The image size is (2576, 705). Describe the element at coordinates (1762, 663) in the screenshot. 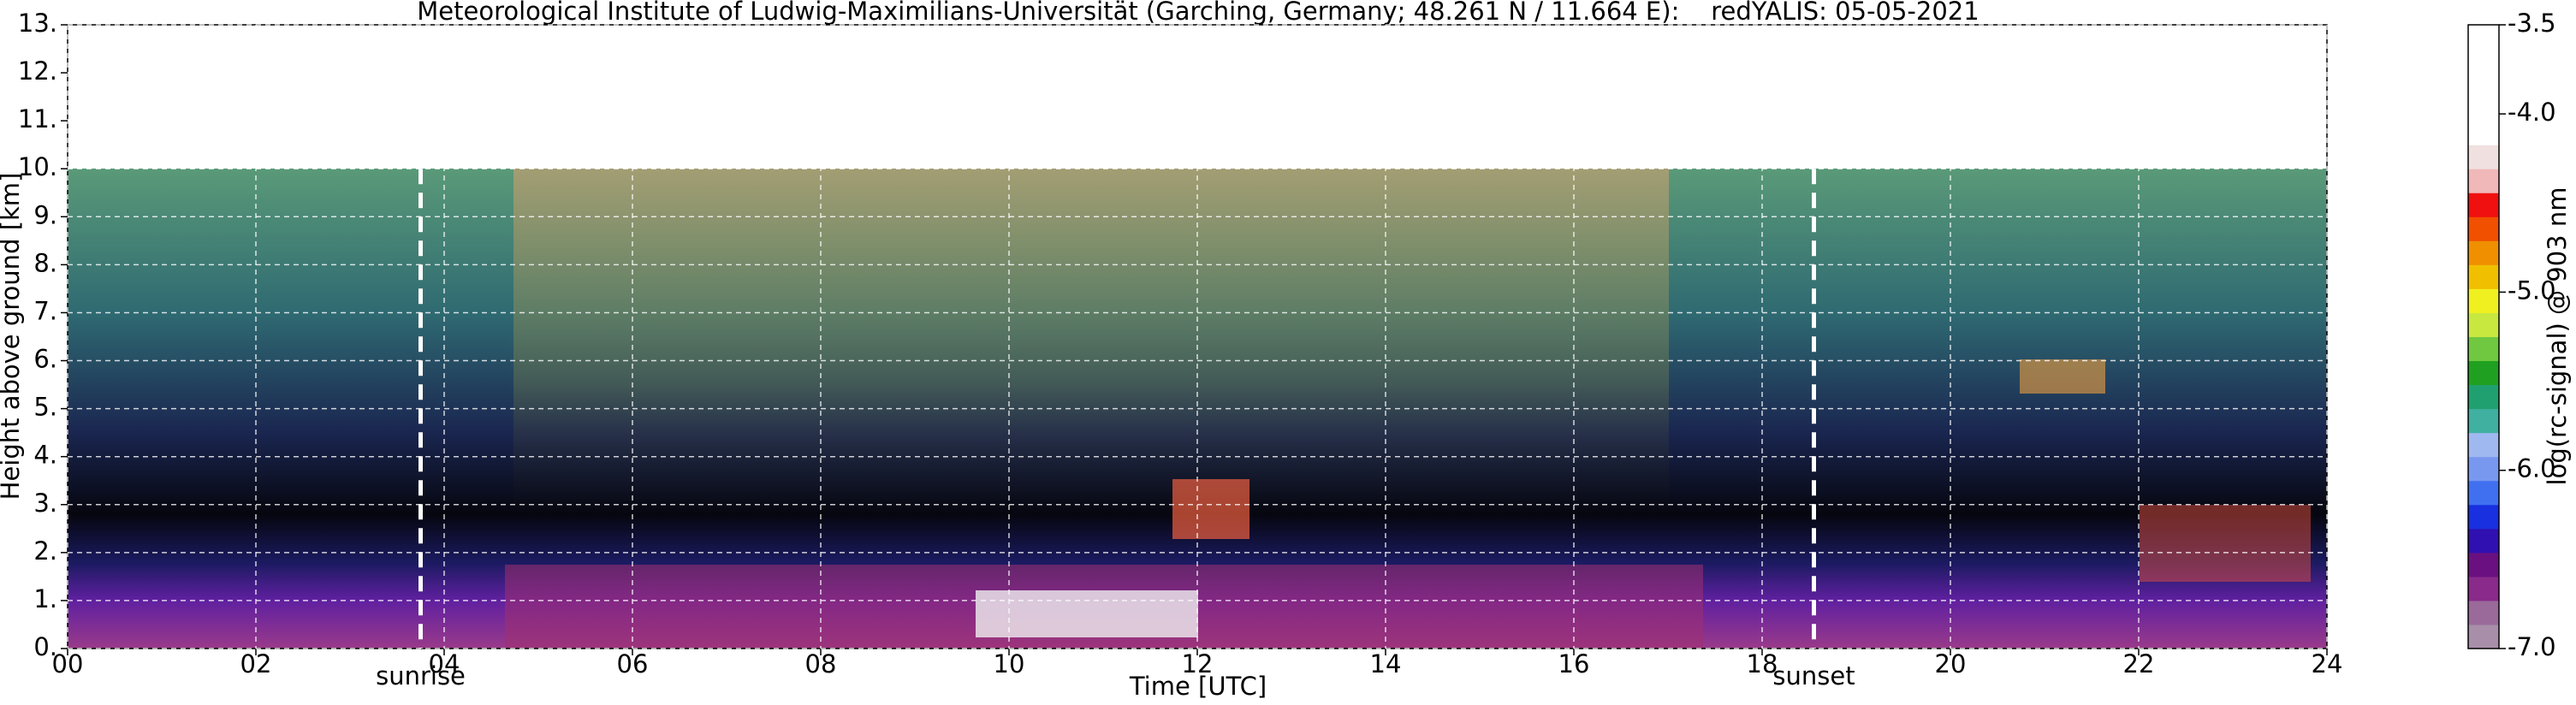

I see `x-tick-label: 18` at that location.